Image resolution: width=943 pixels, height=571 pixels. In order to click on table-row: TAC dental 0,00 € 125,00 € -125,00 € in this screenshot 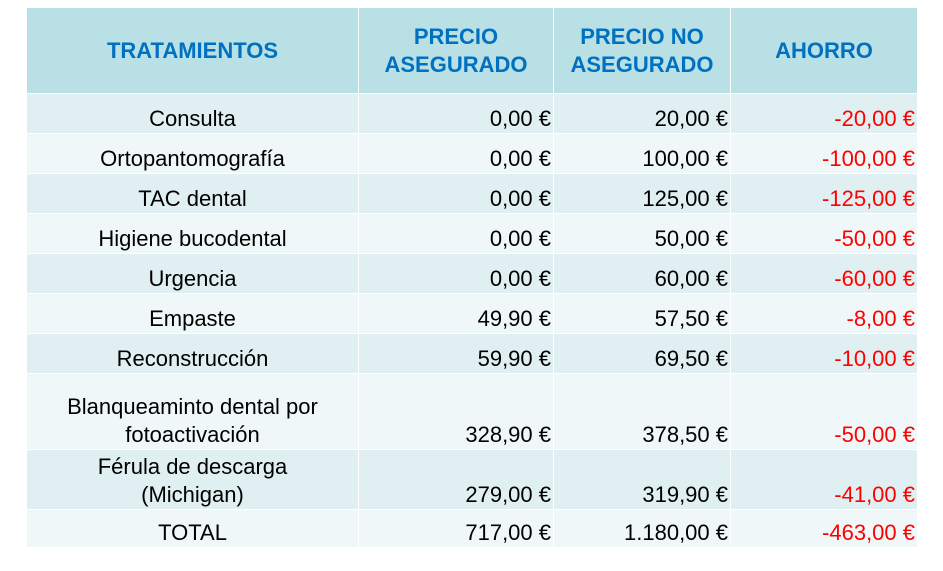, I will do `click(472, 194)`.